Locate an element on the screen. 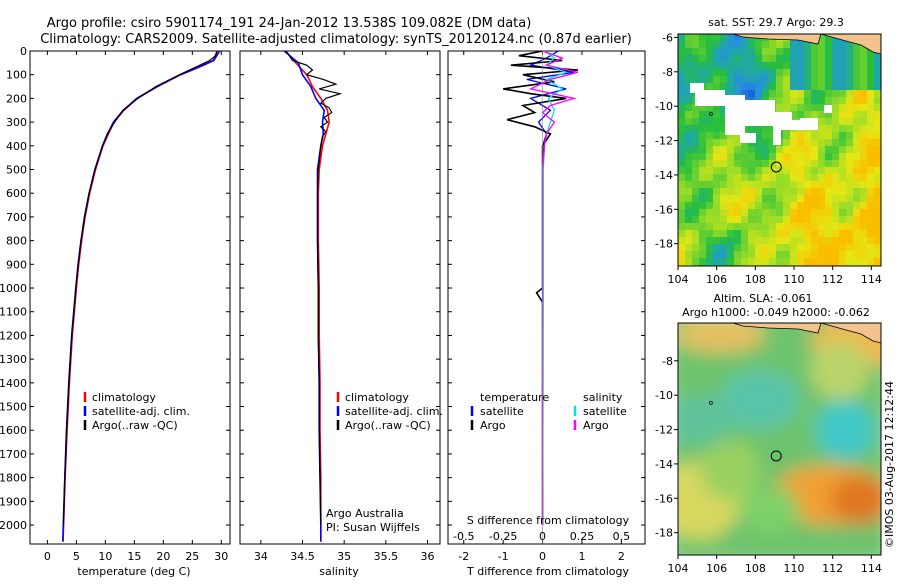 The height and width of the screenshot is (584, 900). x-tick-label: 20 is located at coordinates (163, 556).